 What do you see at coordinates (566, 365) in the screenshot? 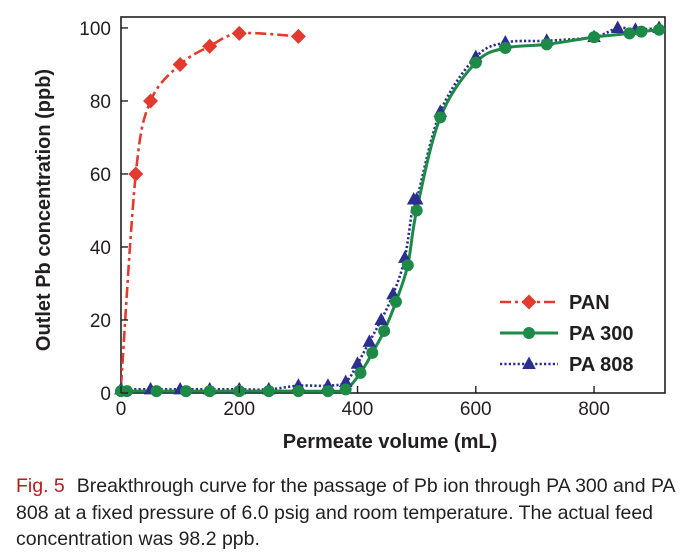
I see `legend-item: PA 808` at bounding box center [566, 365].